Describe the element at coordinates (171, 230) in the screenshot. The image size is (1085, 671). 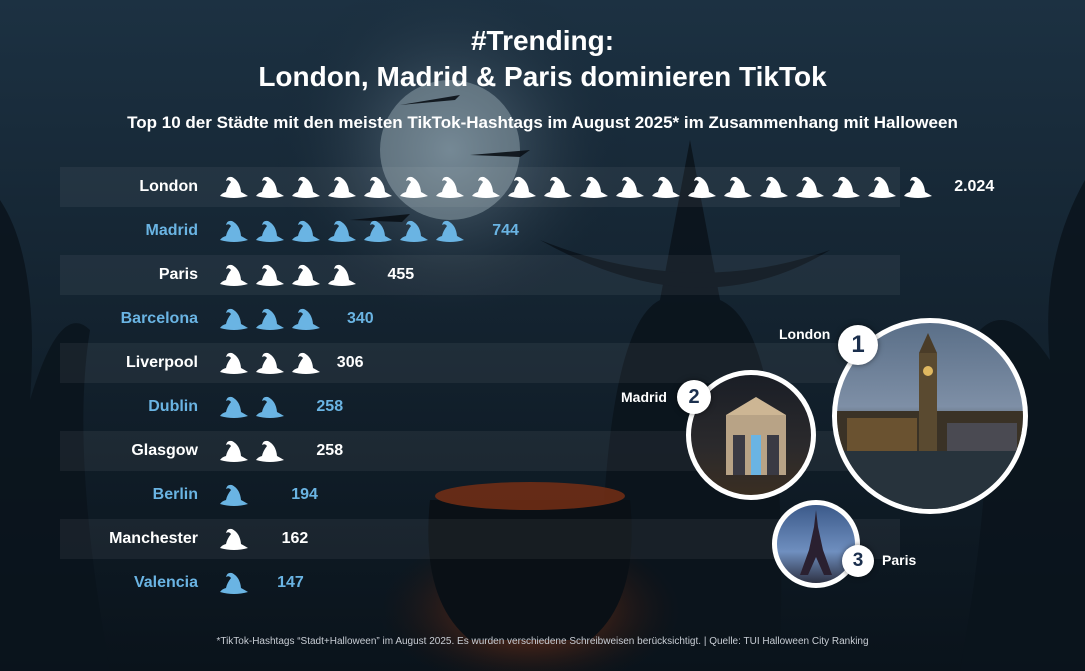
I see `category-label: Madrid` at that location.